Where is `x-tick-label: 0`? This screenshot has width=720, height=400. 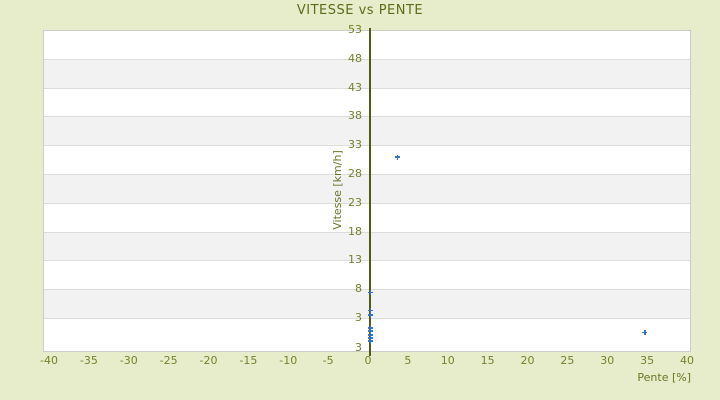
x-tick-label: 0 is located at coordinates (368, 360).